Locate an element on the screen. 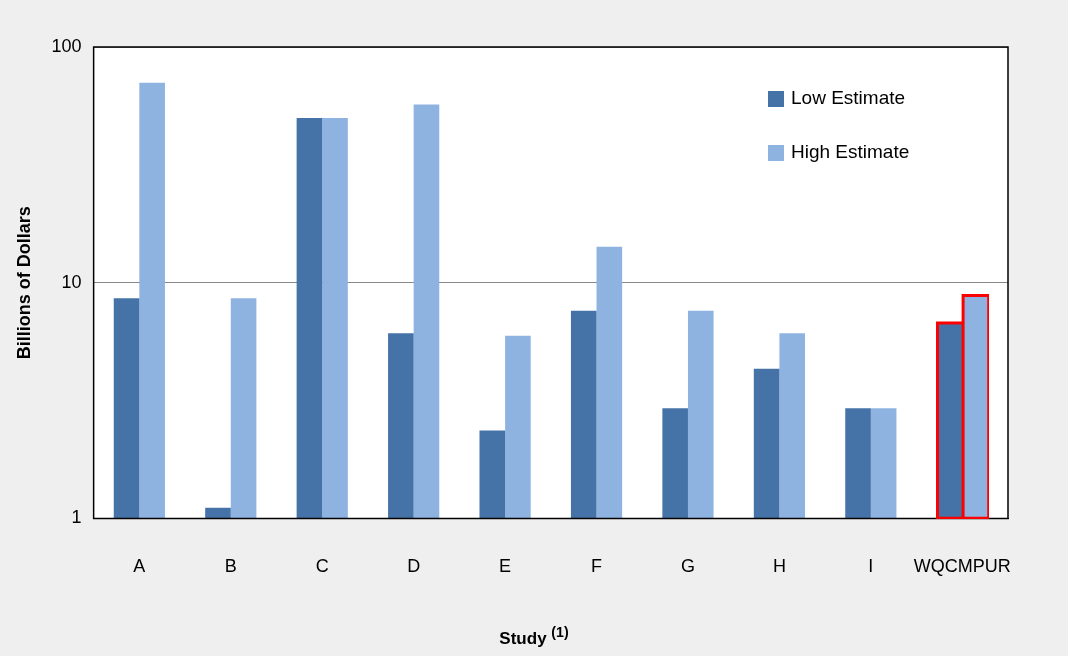 The height and width of the screenshot is (656, 1068). x-tick-label: H is located at coordinates (779, 566).